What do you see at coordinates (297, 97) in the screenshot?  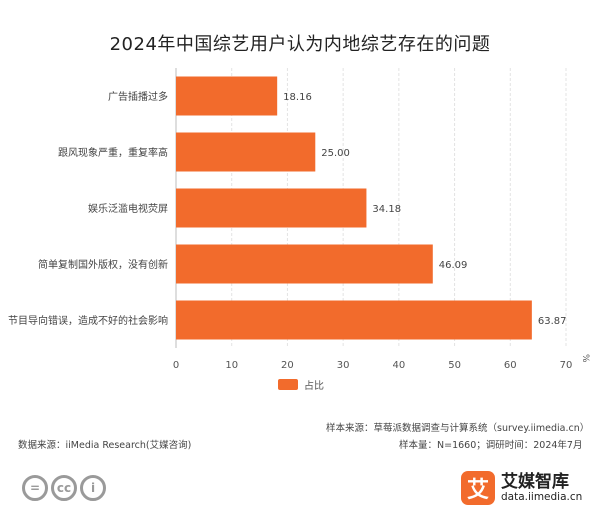 I see `value-label: 18.16` at bounding box center [297, 97].